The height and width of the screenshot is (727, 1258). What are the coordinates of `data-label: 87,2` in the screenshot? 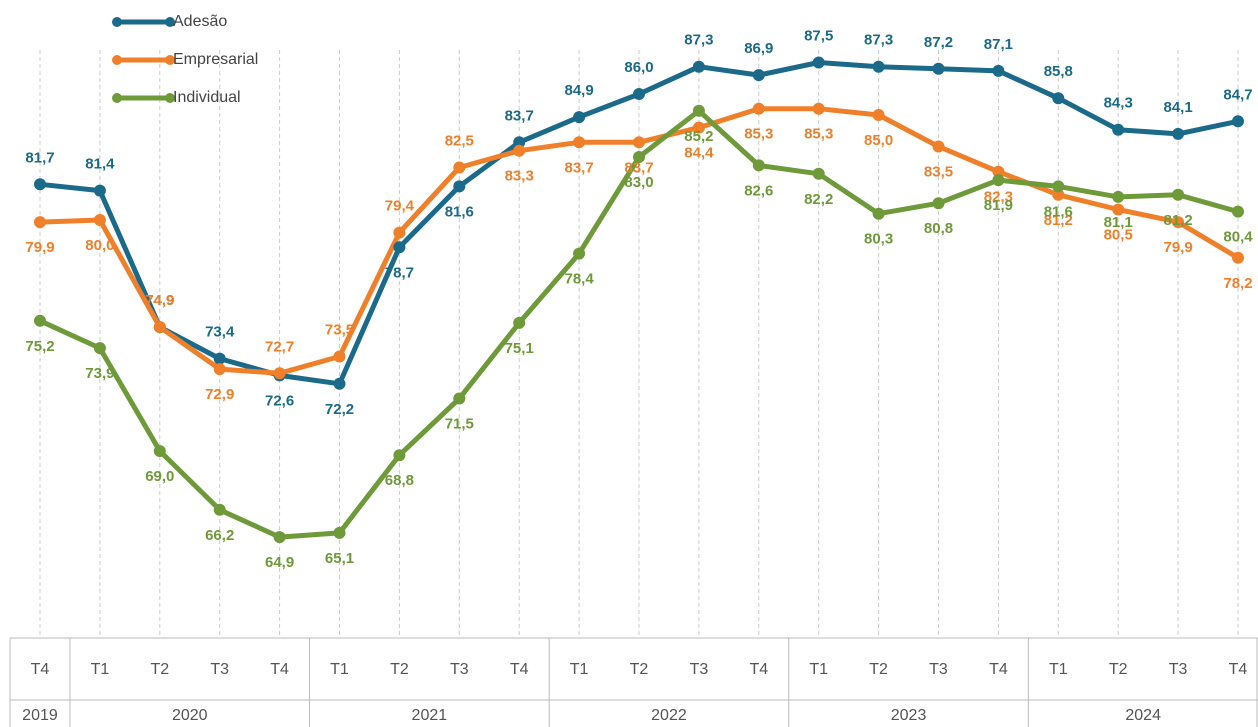 It's located at (938, 42).